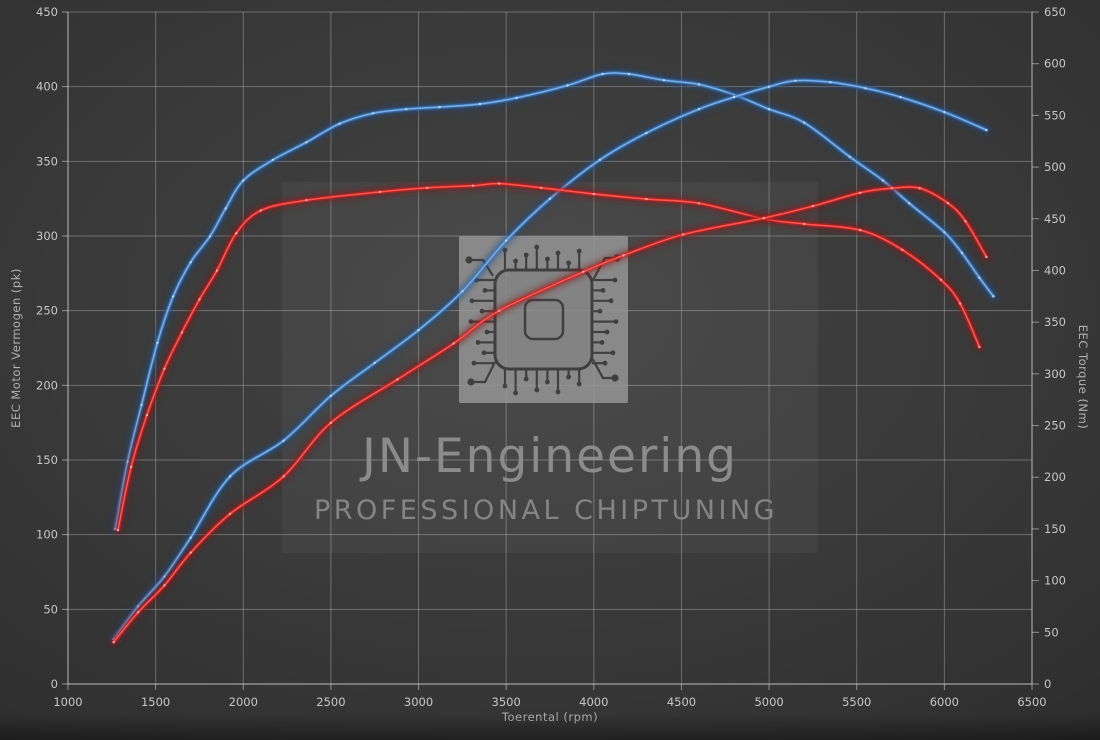 This screenshot has width=1100, height=740. I want to click on y-left-tick-label: 400, so click(47, 87).